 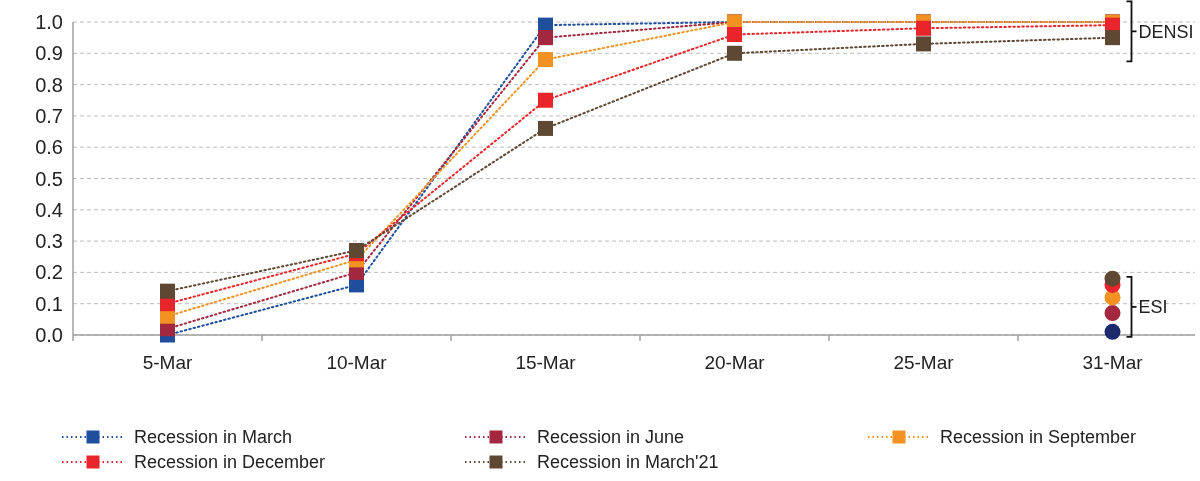 I want to click on y-tick-label: 0.0, so click(x=49, y=335).